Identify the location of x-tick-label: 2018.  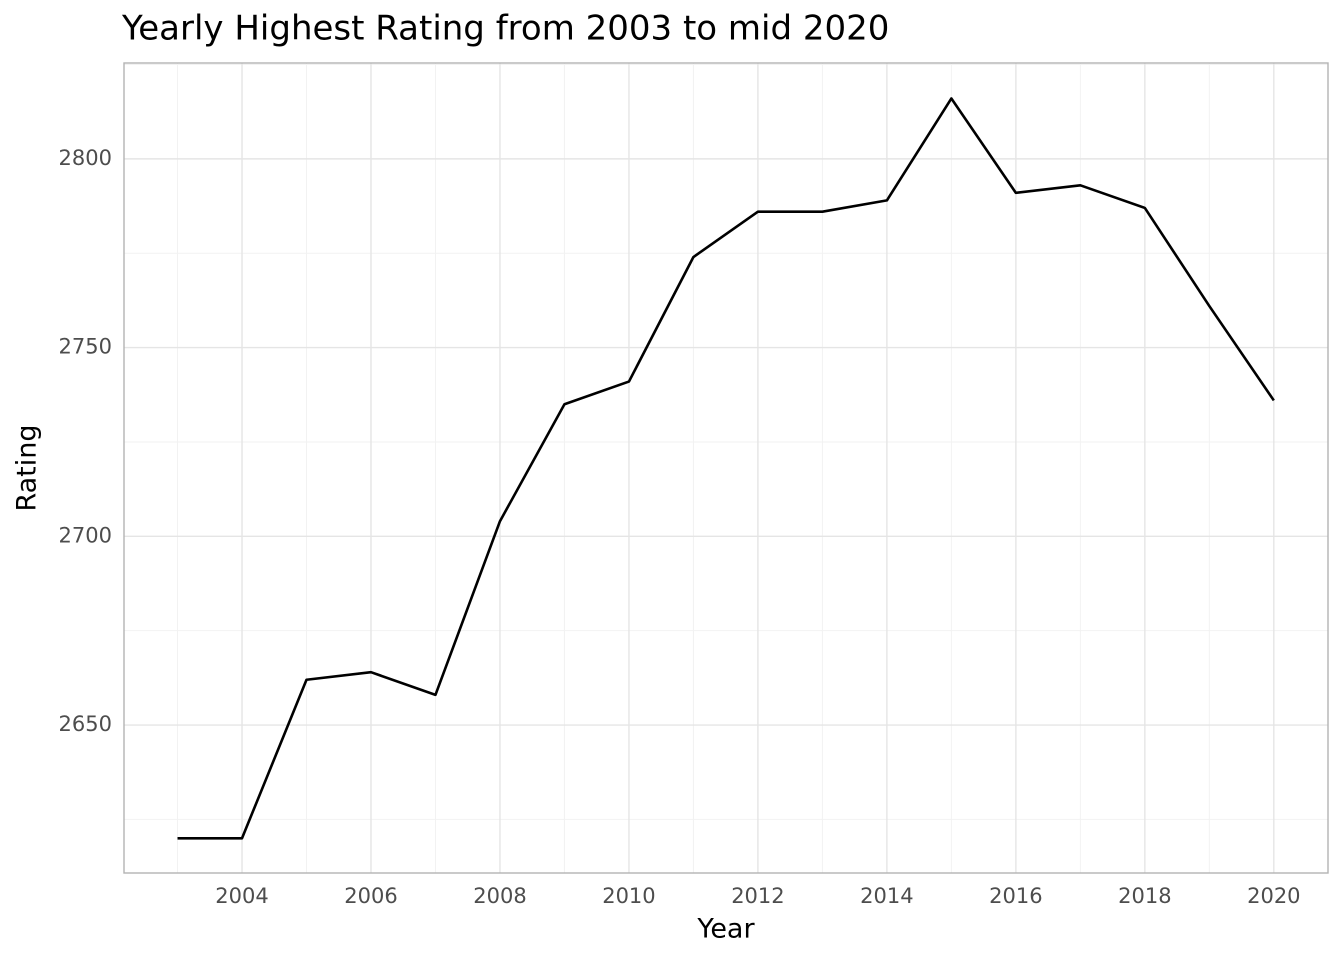
(1144, 896).